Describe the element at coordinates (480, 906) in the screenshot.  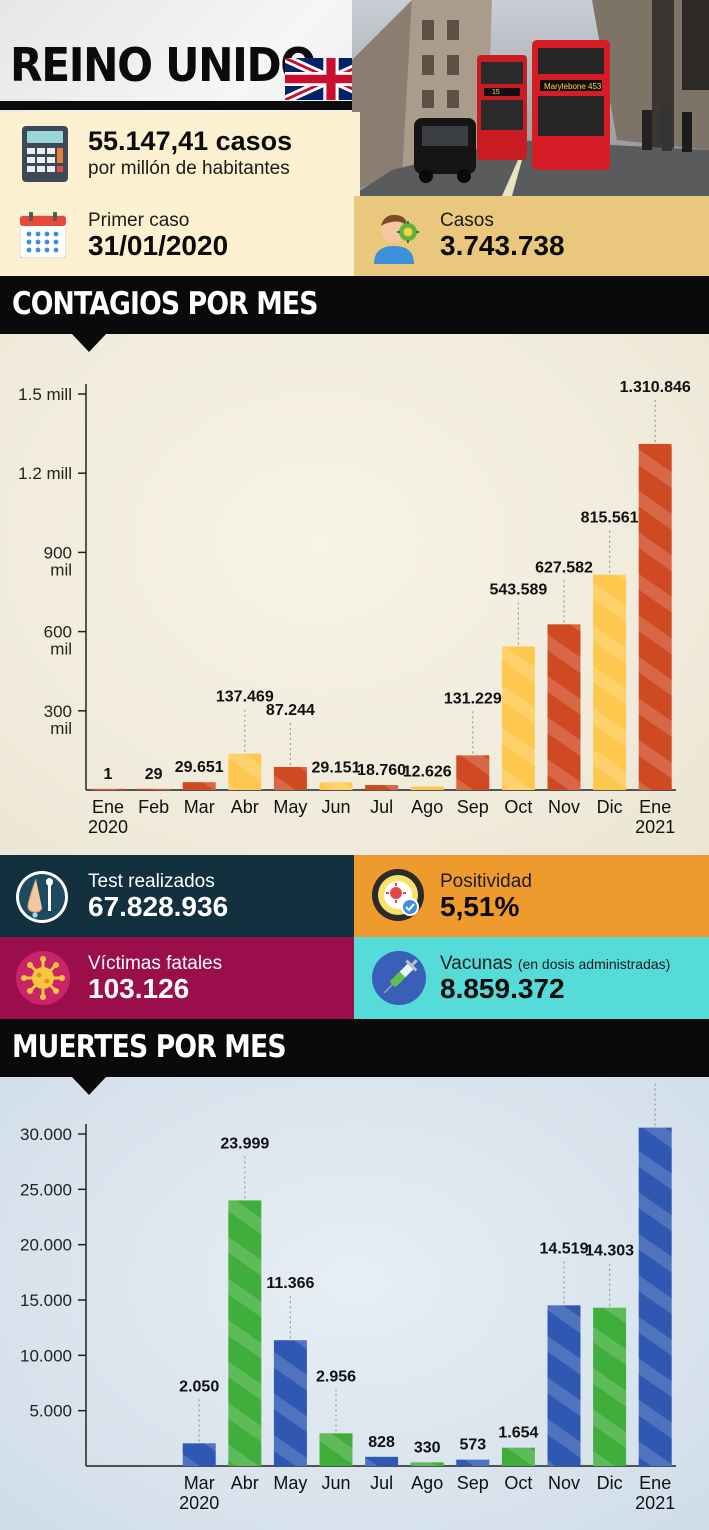
I see `positivity-value: 5,51%` at that location.